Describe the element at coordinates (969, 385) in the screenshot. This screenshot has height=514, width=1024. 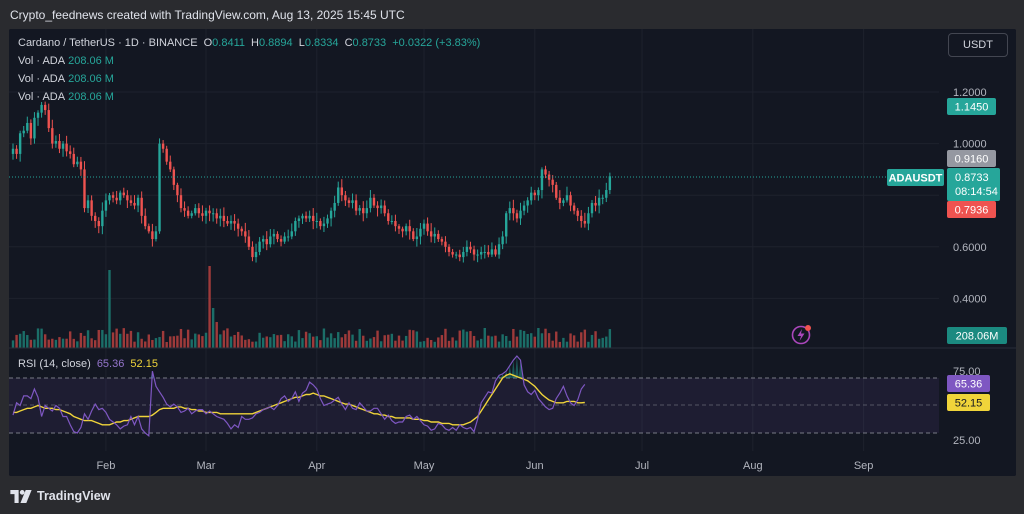
I see `svg-text: 65.36` at that location.